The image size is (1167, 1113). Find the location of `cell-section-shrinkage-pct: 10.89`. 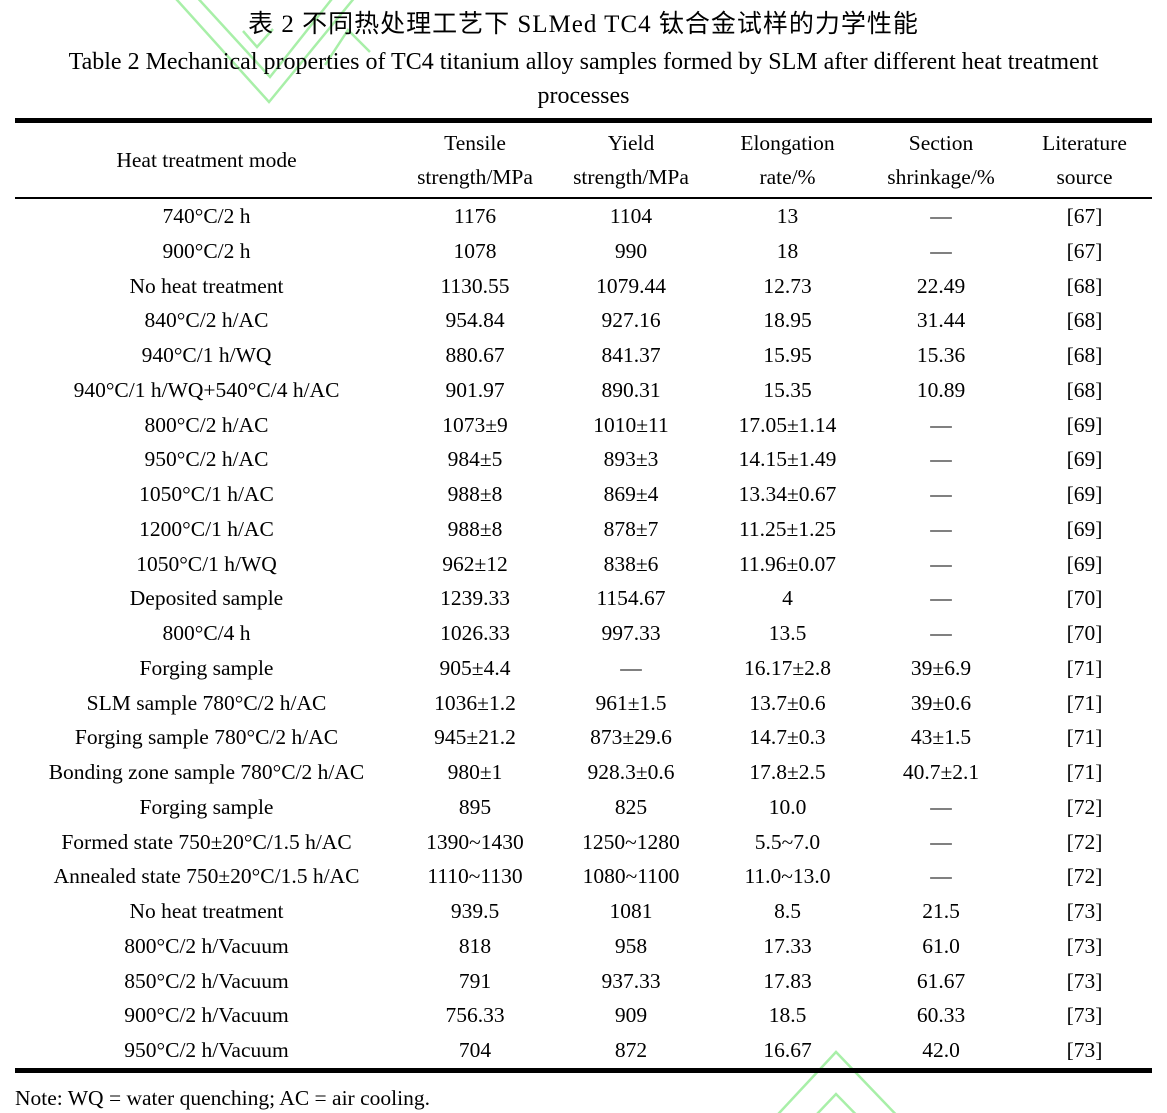

cell-section-shrinkage-pct: 10.89 is located at coordinates (941, 389).